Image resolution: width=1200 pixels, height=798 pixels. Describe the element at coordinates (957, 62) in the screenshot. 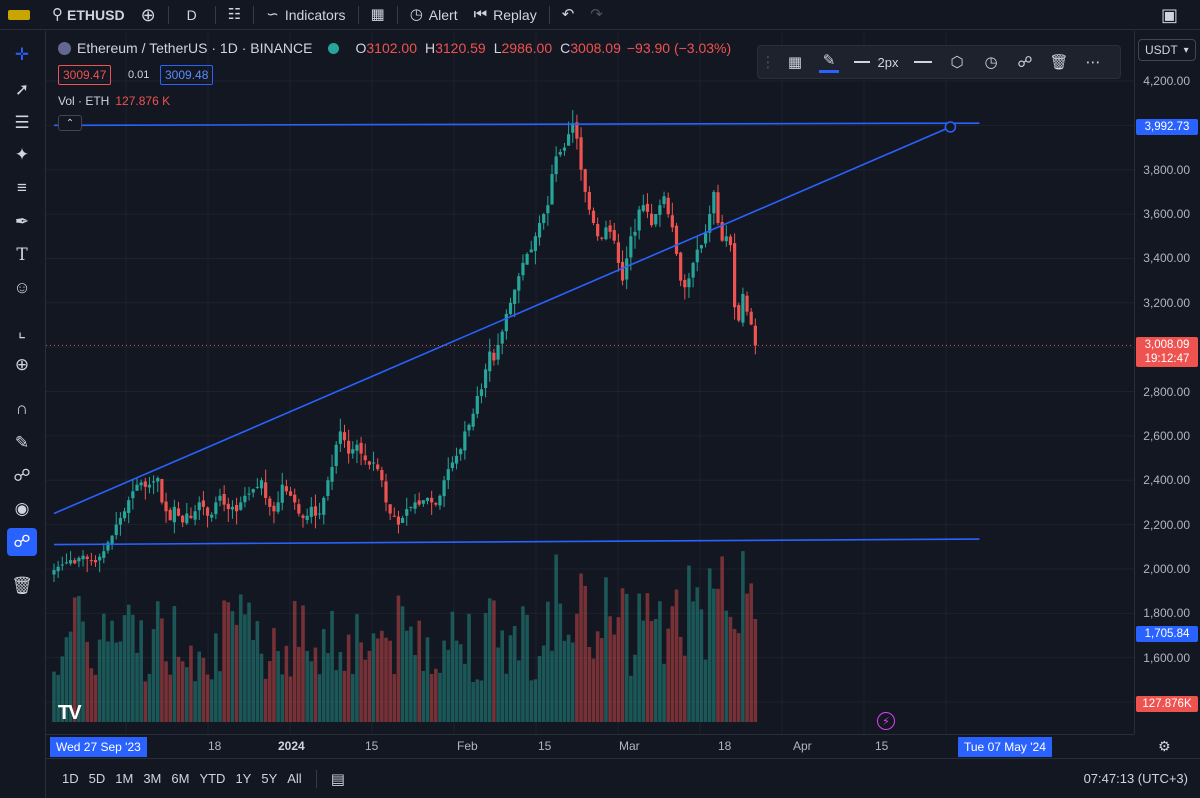

I see `settings-button: ⬡` at that location.